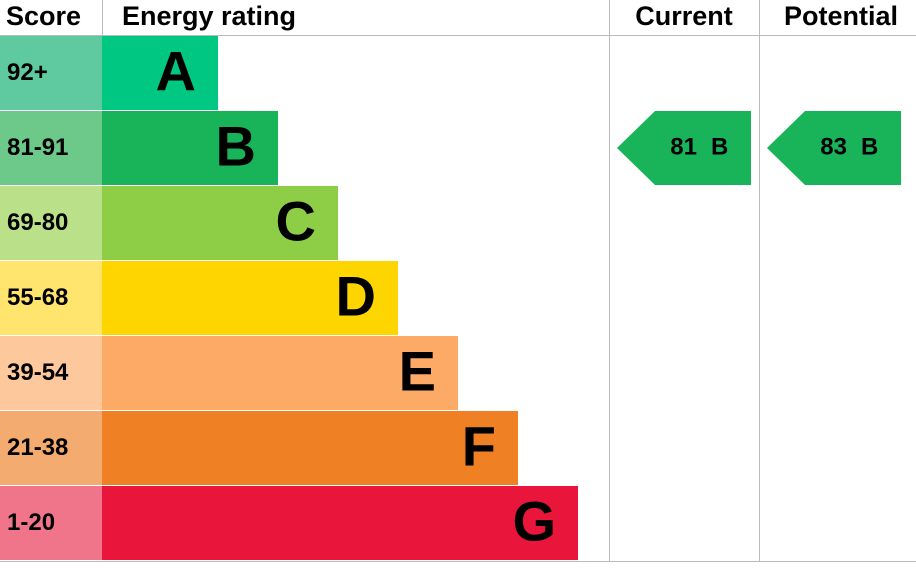 This screenshot has width=916, height=579. What do you see at coordinates (37, 447) in the screenshot?
I see `score-range: 21-38` at bounding box center [37, 447].